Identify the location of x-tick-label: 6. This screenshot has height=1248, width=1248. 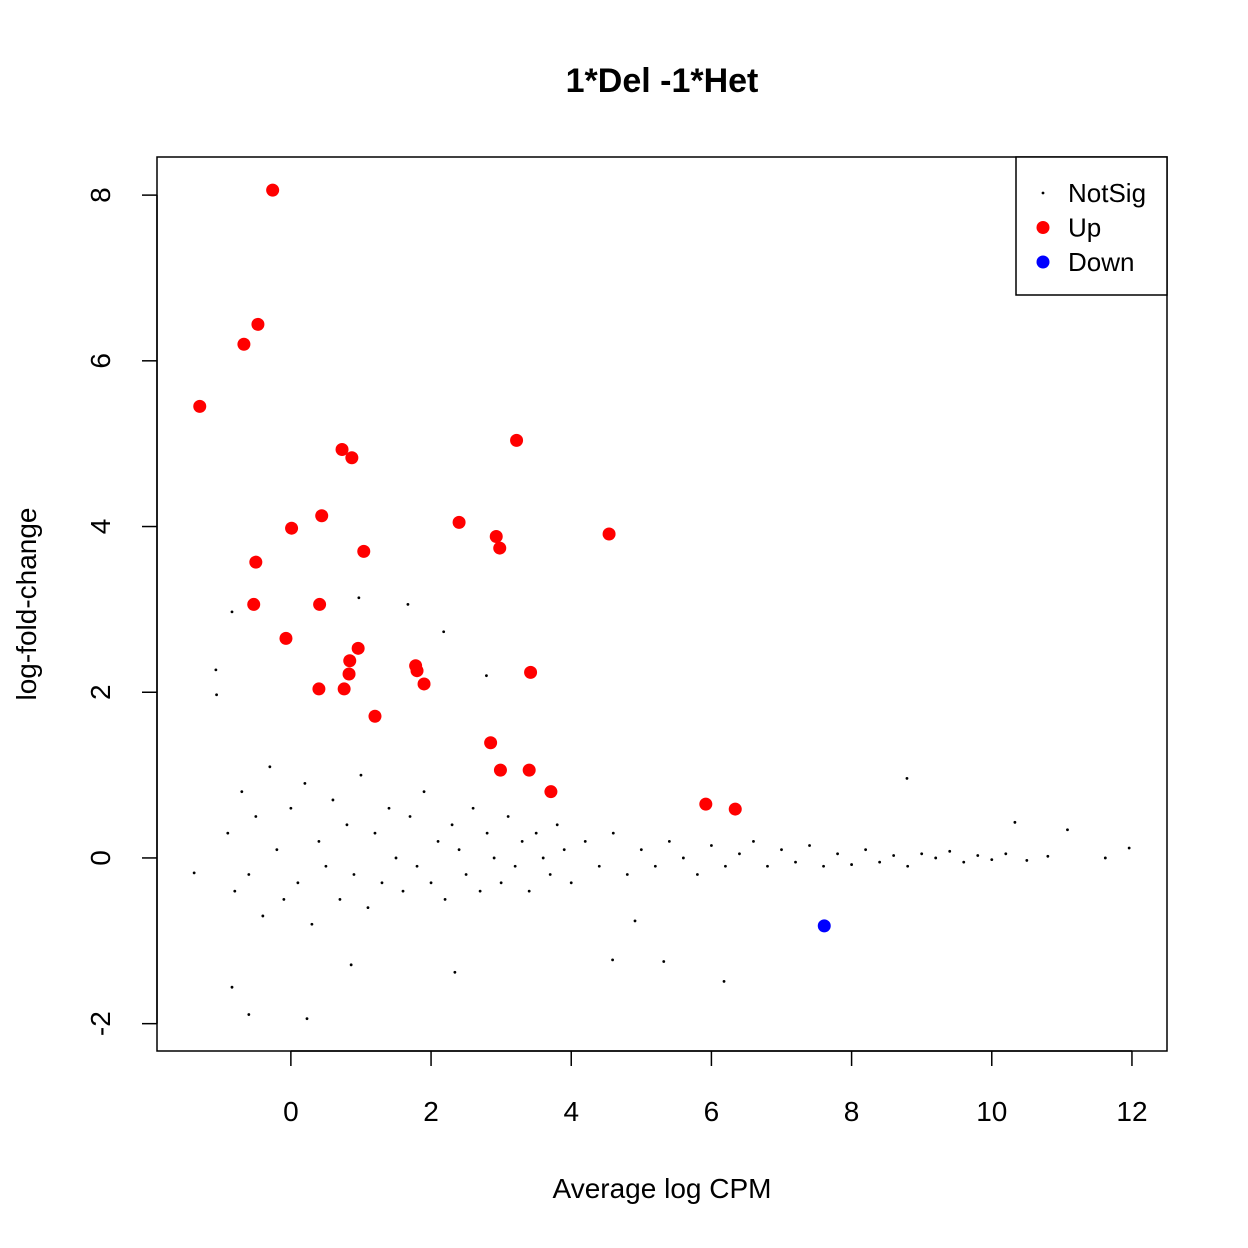
(712, 1111).